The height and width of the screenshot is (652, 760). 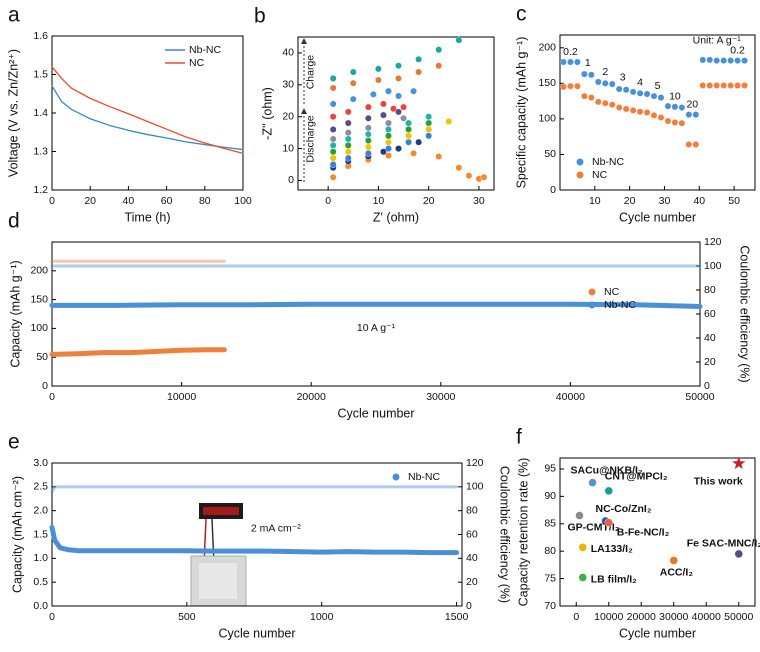 I want to click on x-tick-label: 10000, so click(x=608, y=617).